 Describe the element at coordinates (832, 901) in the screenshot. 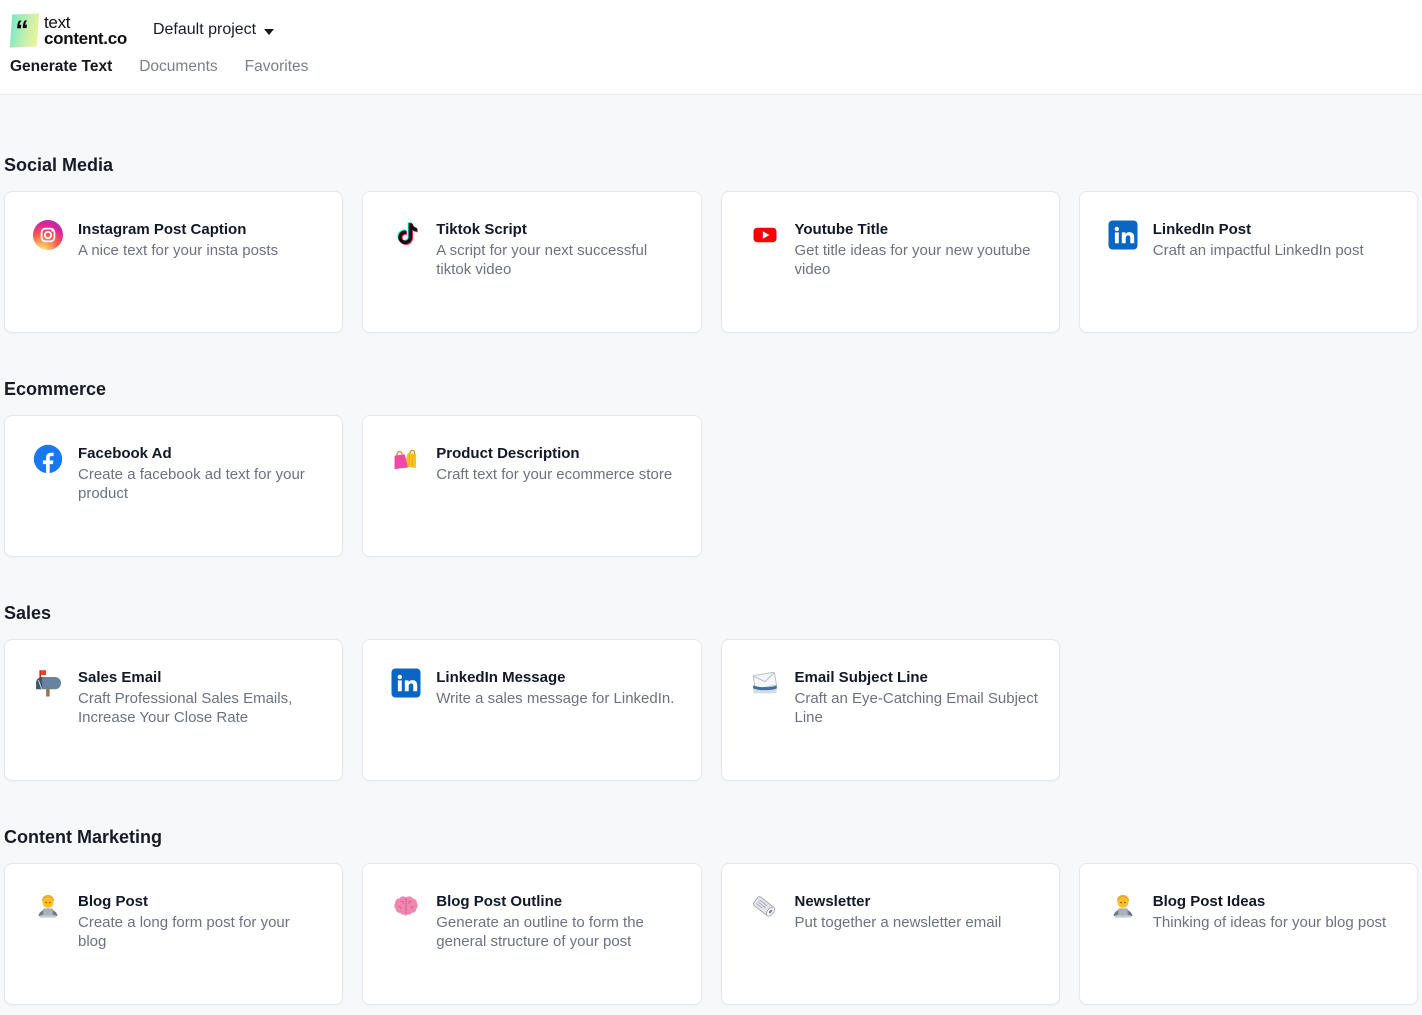

I see `card-title: Newsletter` at that location.